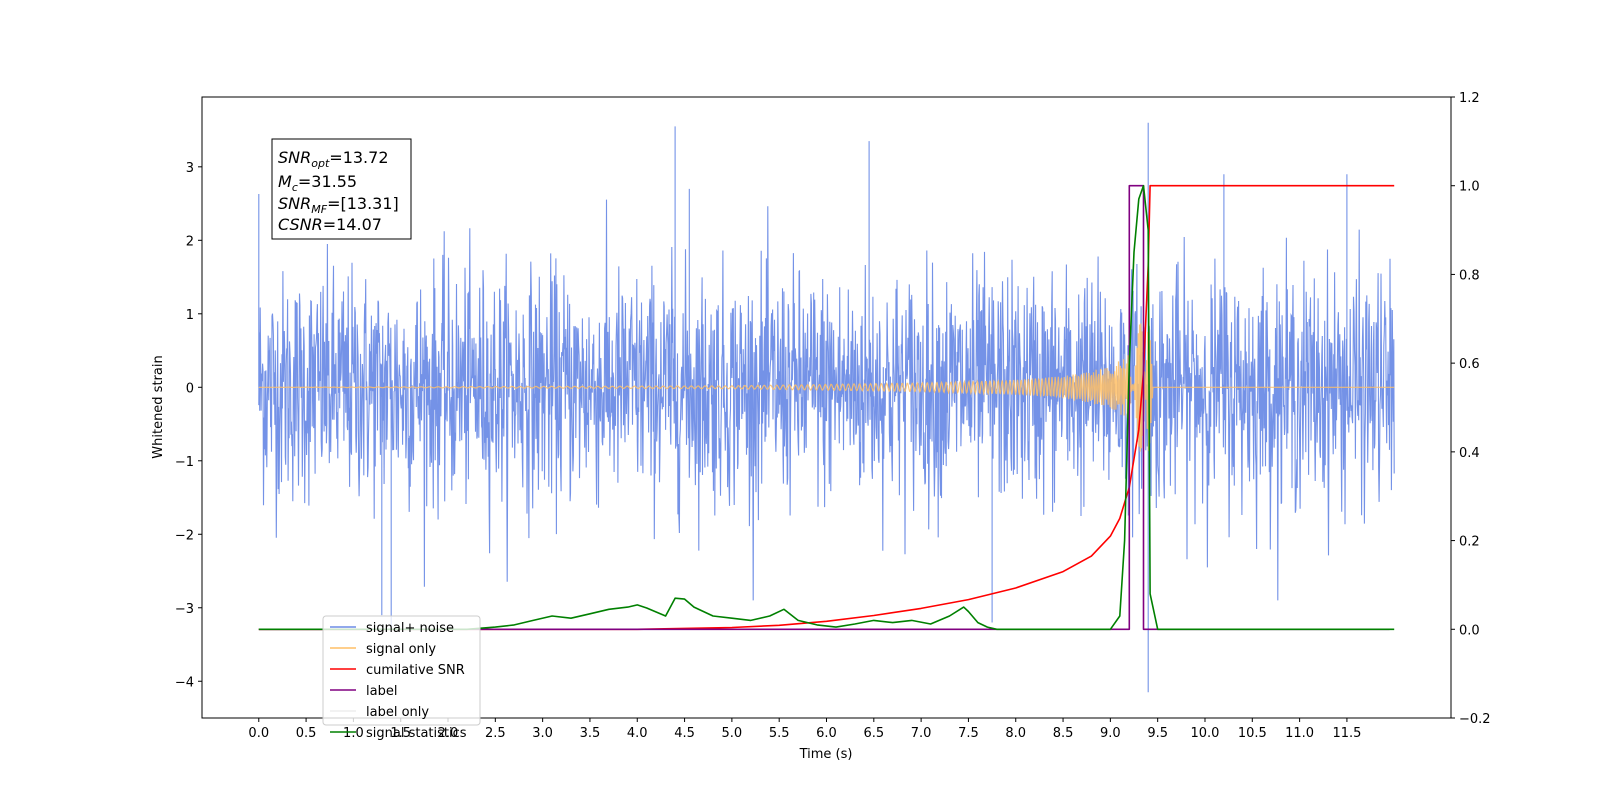 The image size is (1600, 800). I want to click on x-tick-label: 10.0, so click(1205, 733).